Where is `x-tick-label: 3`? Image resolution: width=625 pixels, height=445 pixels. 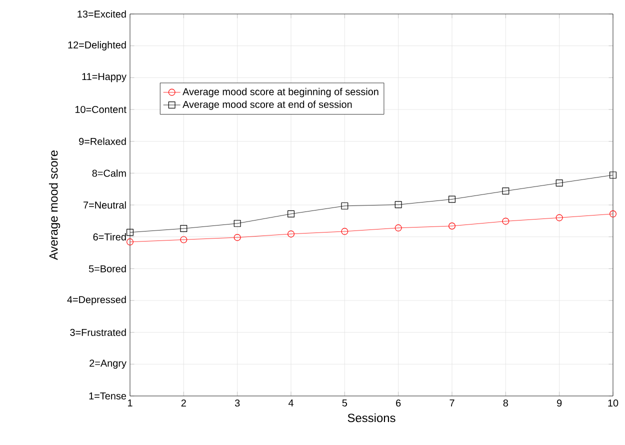 x-tick-label: 3 is located at coordinates (237, 403).